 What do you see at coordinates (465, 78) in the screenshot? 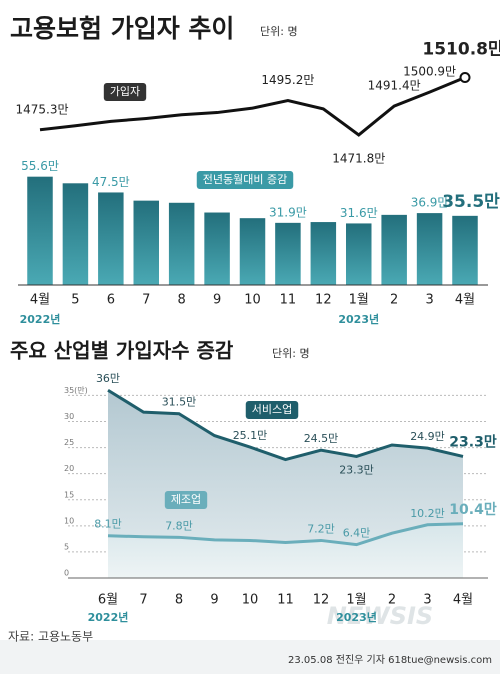
I see `end-marker` at bounding box center [465, 78].